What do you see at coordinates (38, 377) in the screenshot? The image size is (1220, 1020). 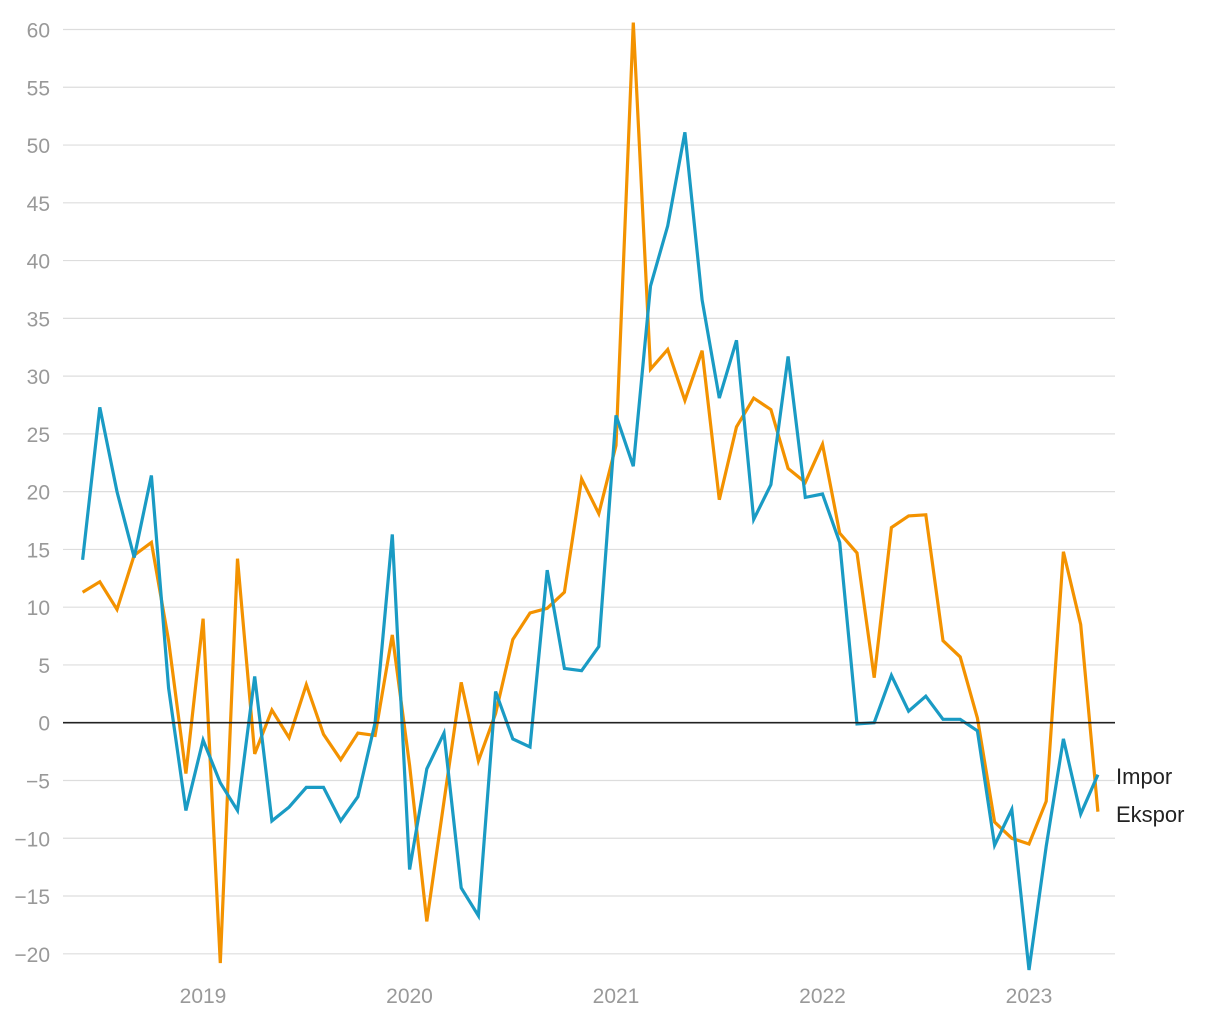 I see `y-tick-label: 30` at bounding box center [38, 377].